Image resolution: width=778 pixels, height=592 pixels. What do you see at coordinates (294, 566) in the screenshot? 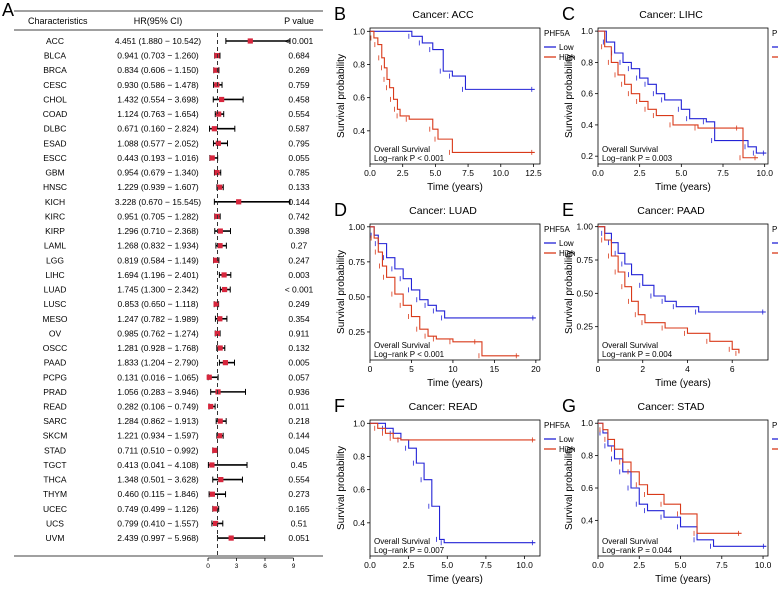
I see `forest-tick-label: 9` at bounding box center [294, 566].